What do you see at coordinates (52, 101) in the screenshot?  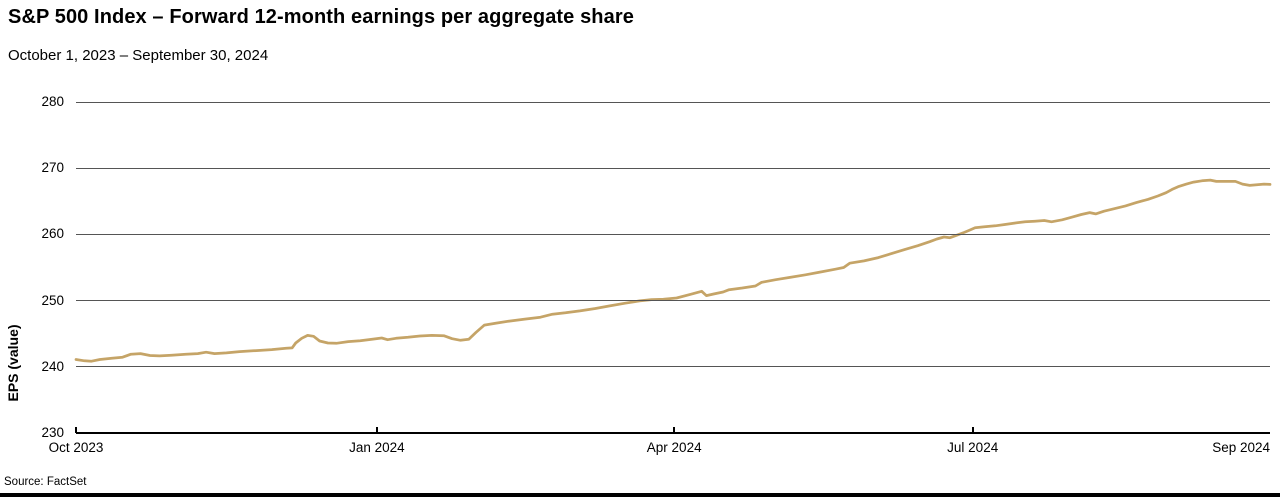 I see `y-tick-label-280: 280` at bounding box center [52, 101].